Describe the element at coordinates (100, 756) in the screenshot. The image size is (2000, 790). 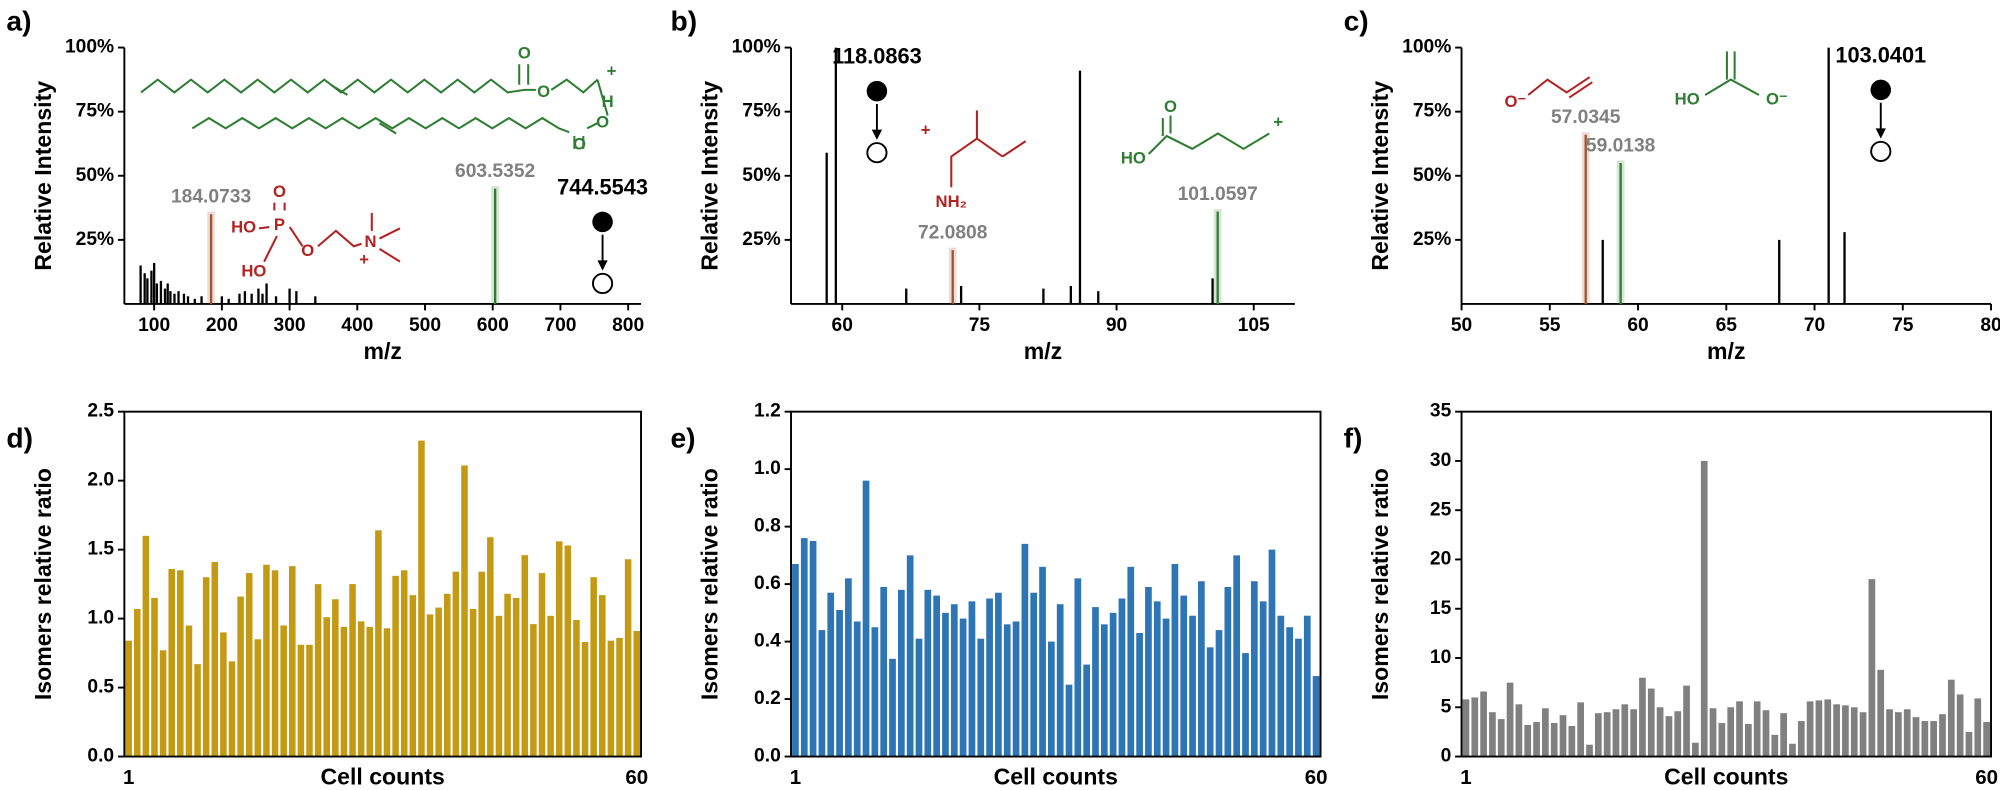
I see `y-tick-label: 0.0` at that location.